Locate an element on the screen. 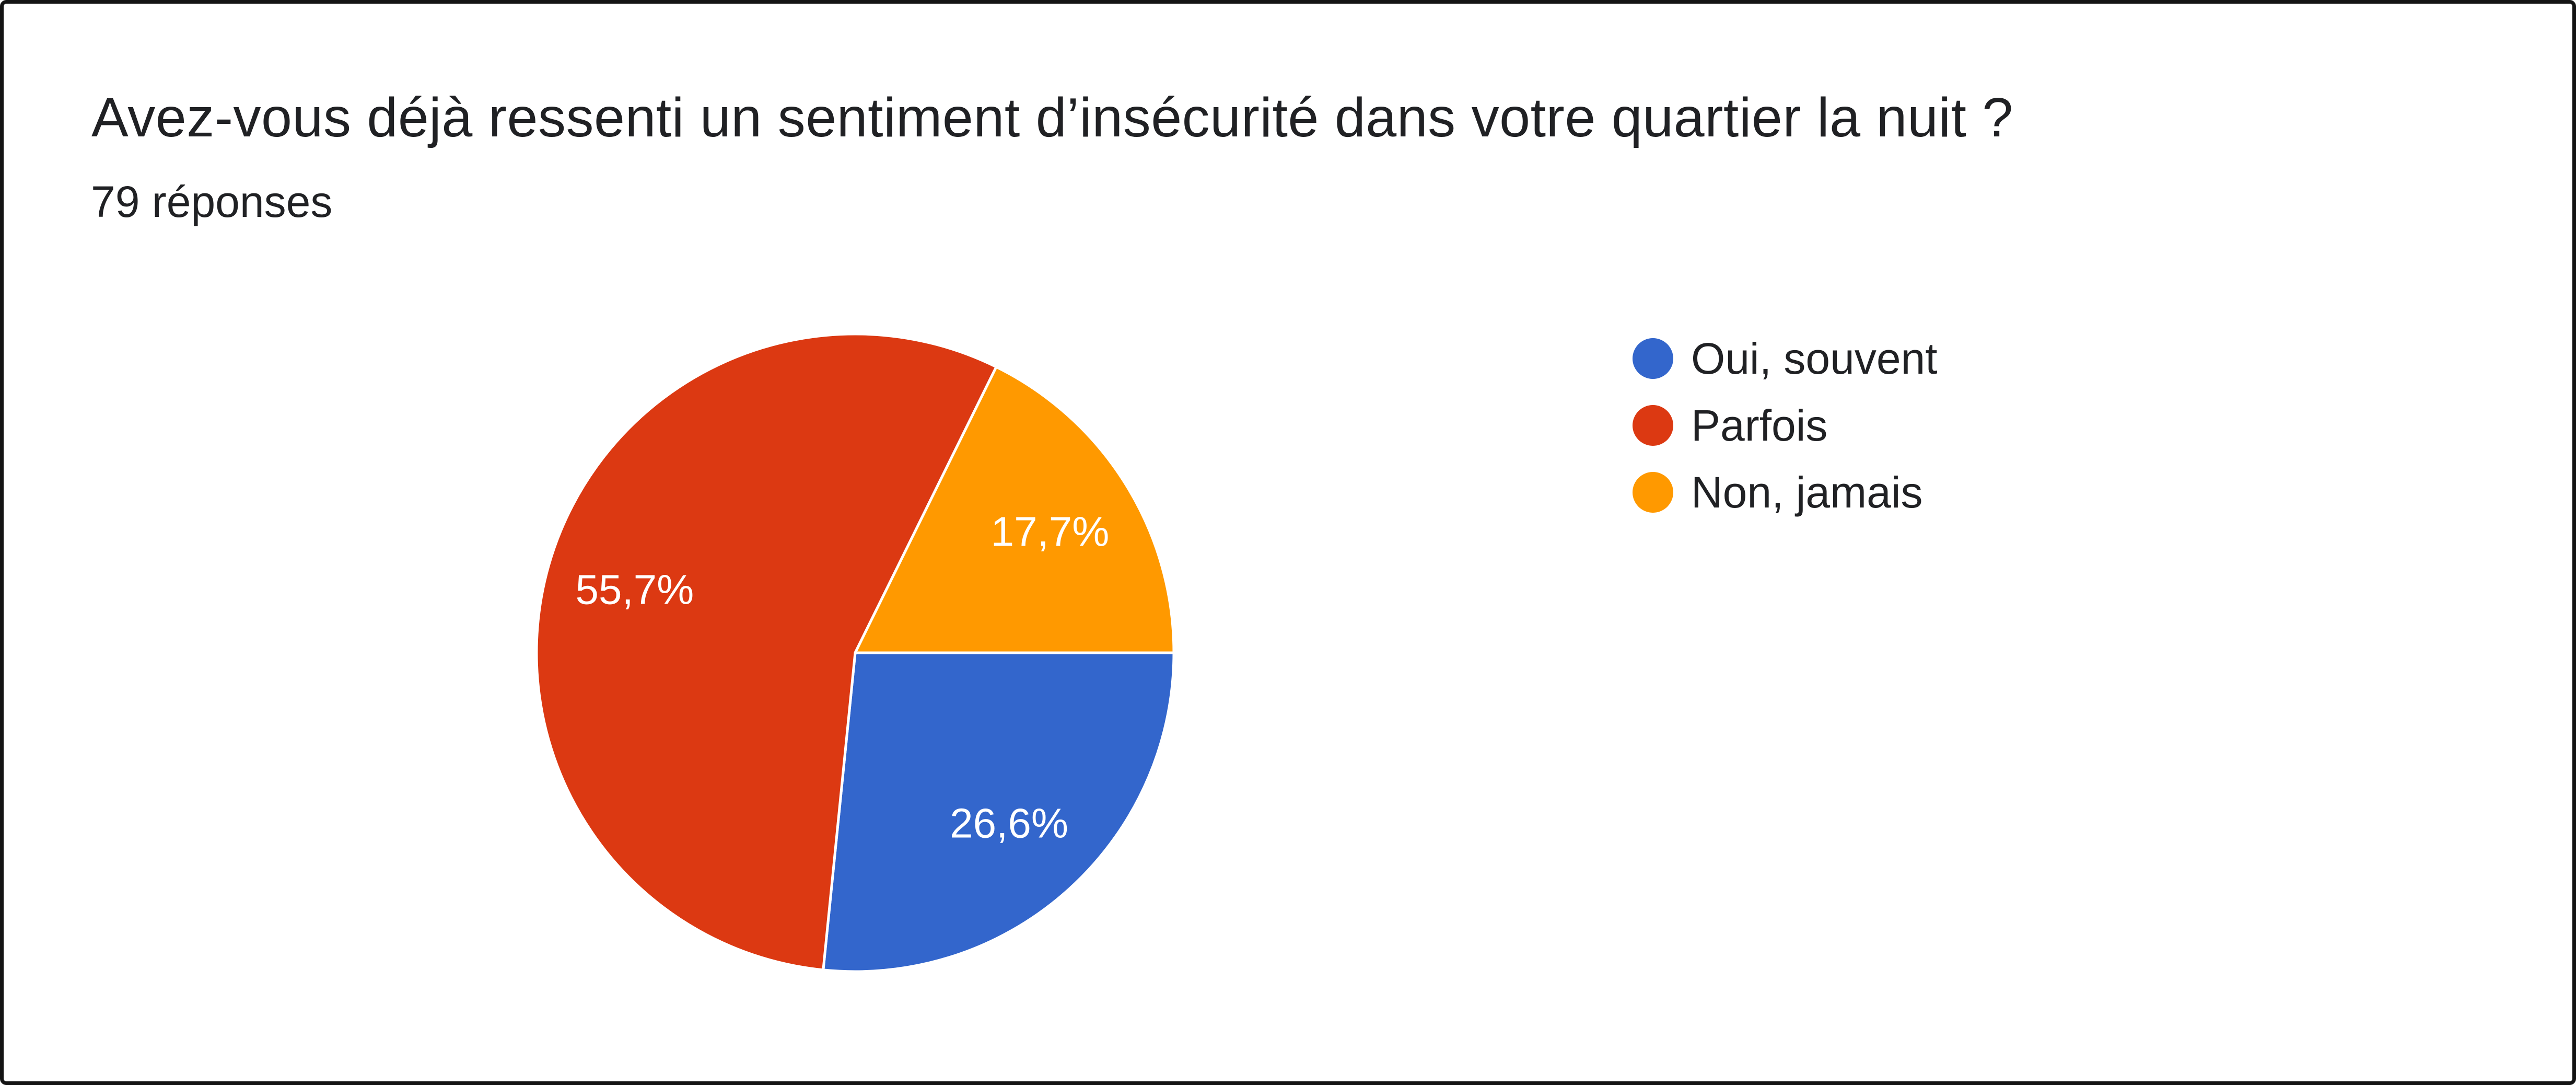  pie-label-parfois: 55,7% is located at coordinates (634, 589).